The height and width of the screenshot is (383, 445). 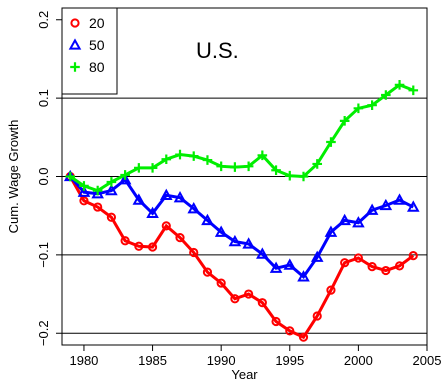 What do you see at coordinates (87, 67) in the screenshot?
I see `legend-item-80: 80` at bounding box center [87, 67].